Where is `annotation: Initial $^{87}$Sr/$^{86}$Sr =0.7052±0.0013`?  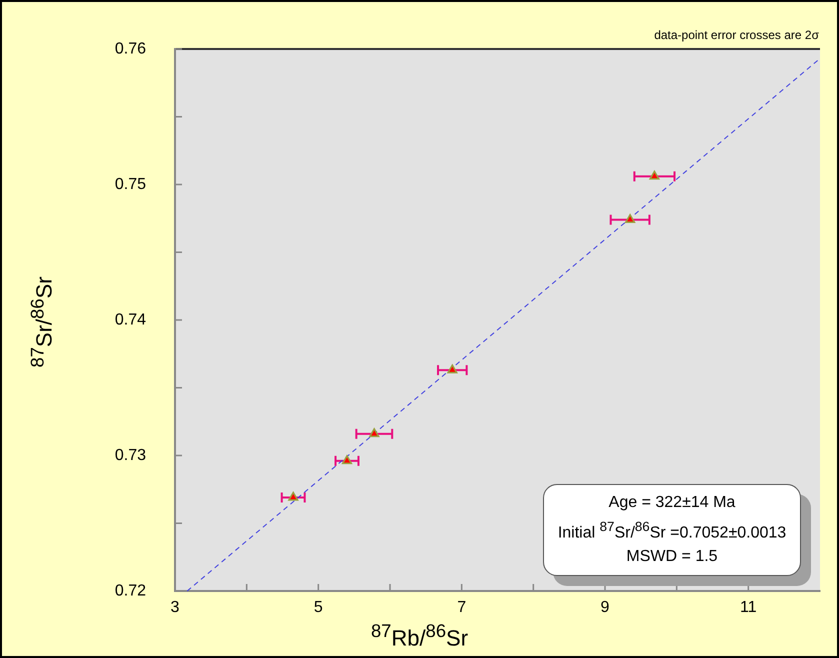 annotation: Initial $^{87}$Sr/$^{86}$Sr =0.7052±0.0013 is located at coordinates (672, 531).